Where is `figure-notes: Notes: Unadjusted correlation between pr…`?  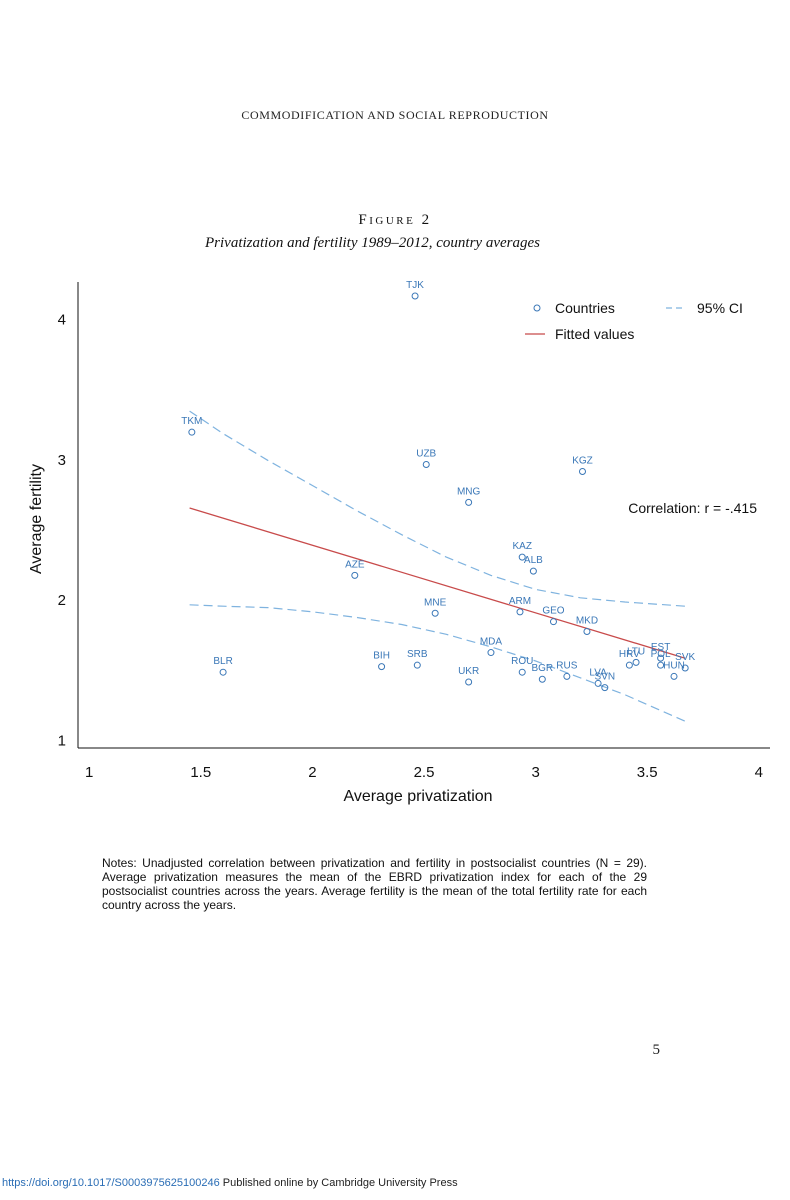 figure-notes: Notes: Unadjusted correlation between pr… is located at coordinates (374, 884).